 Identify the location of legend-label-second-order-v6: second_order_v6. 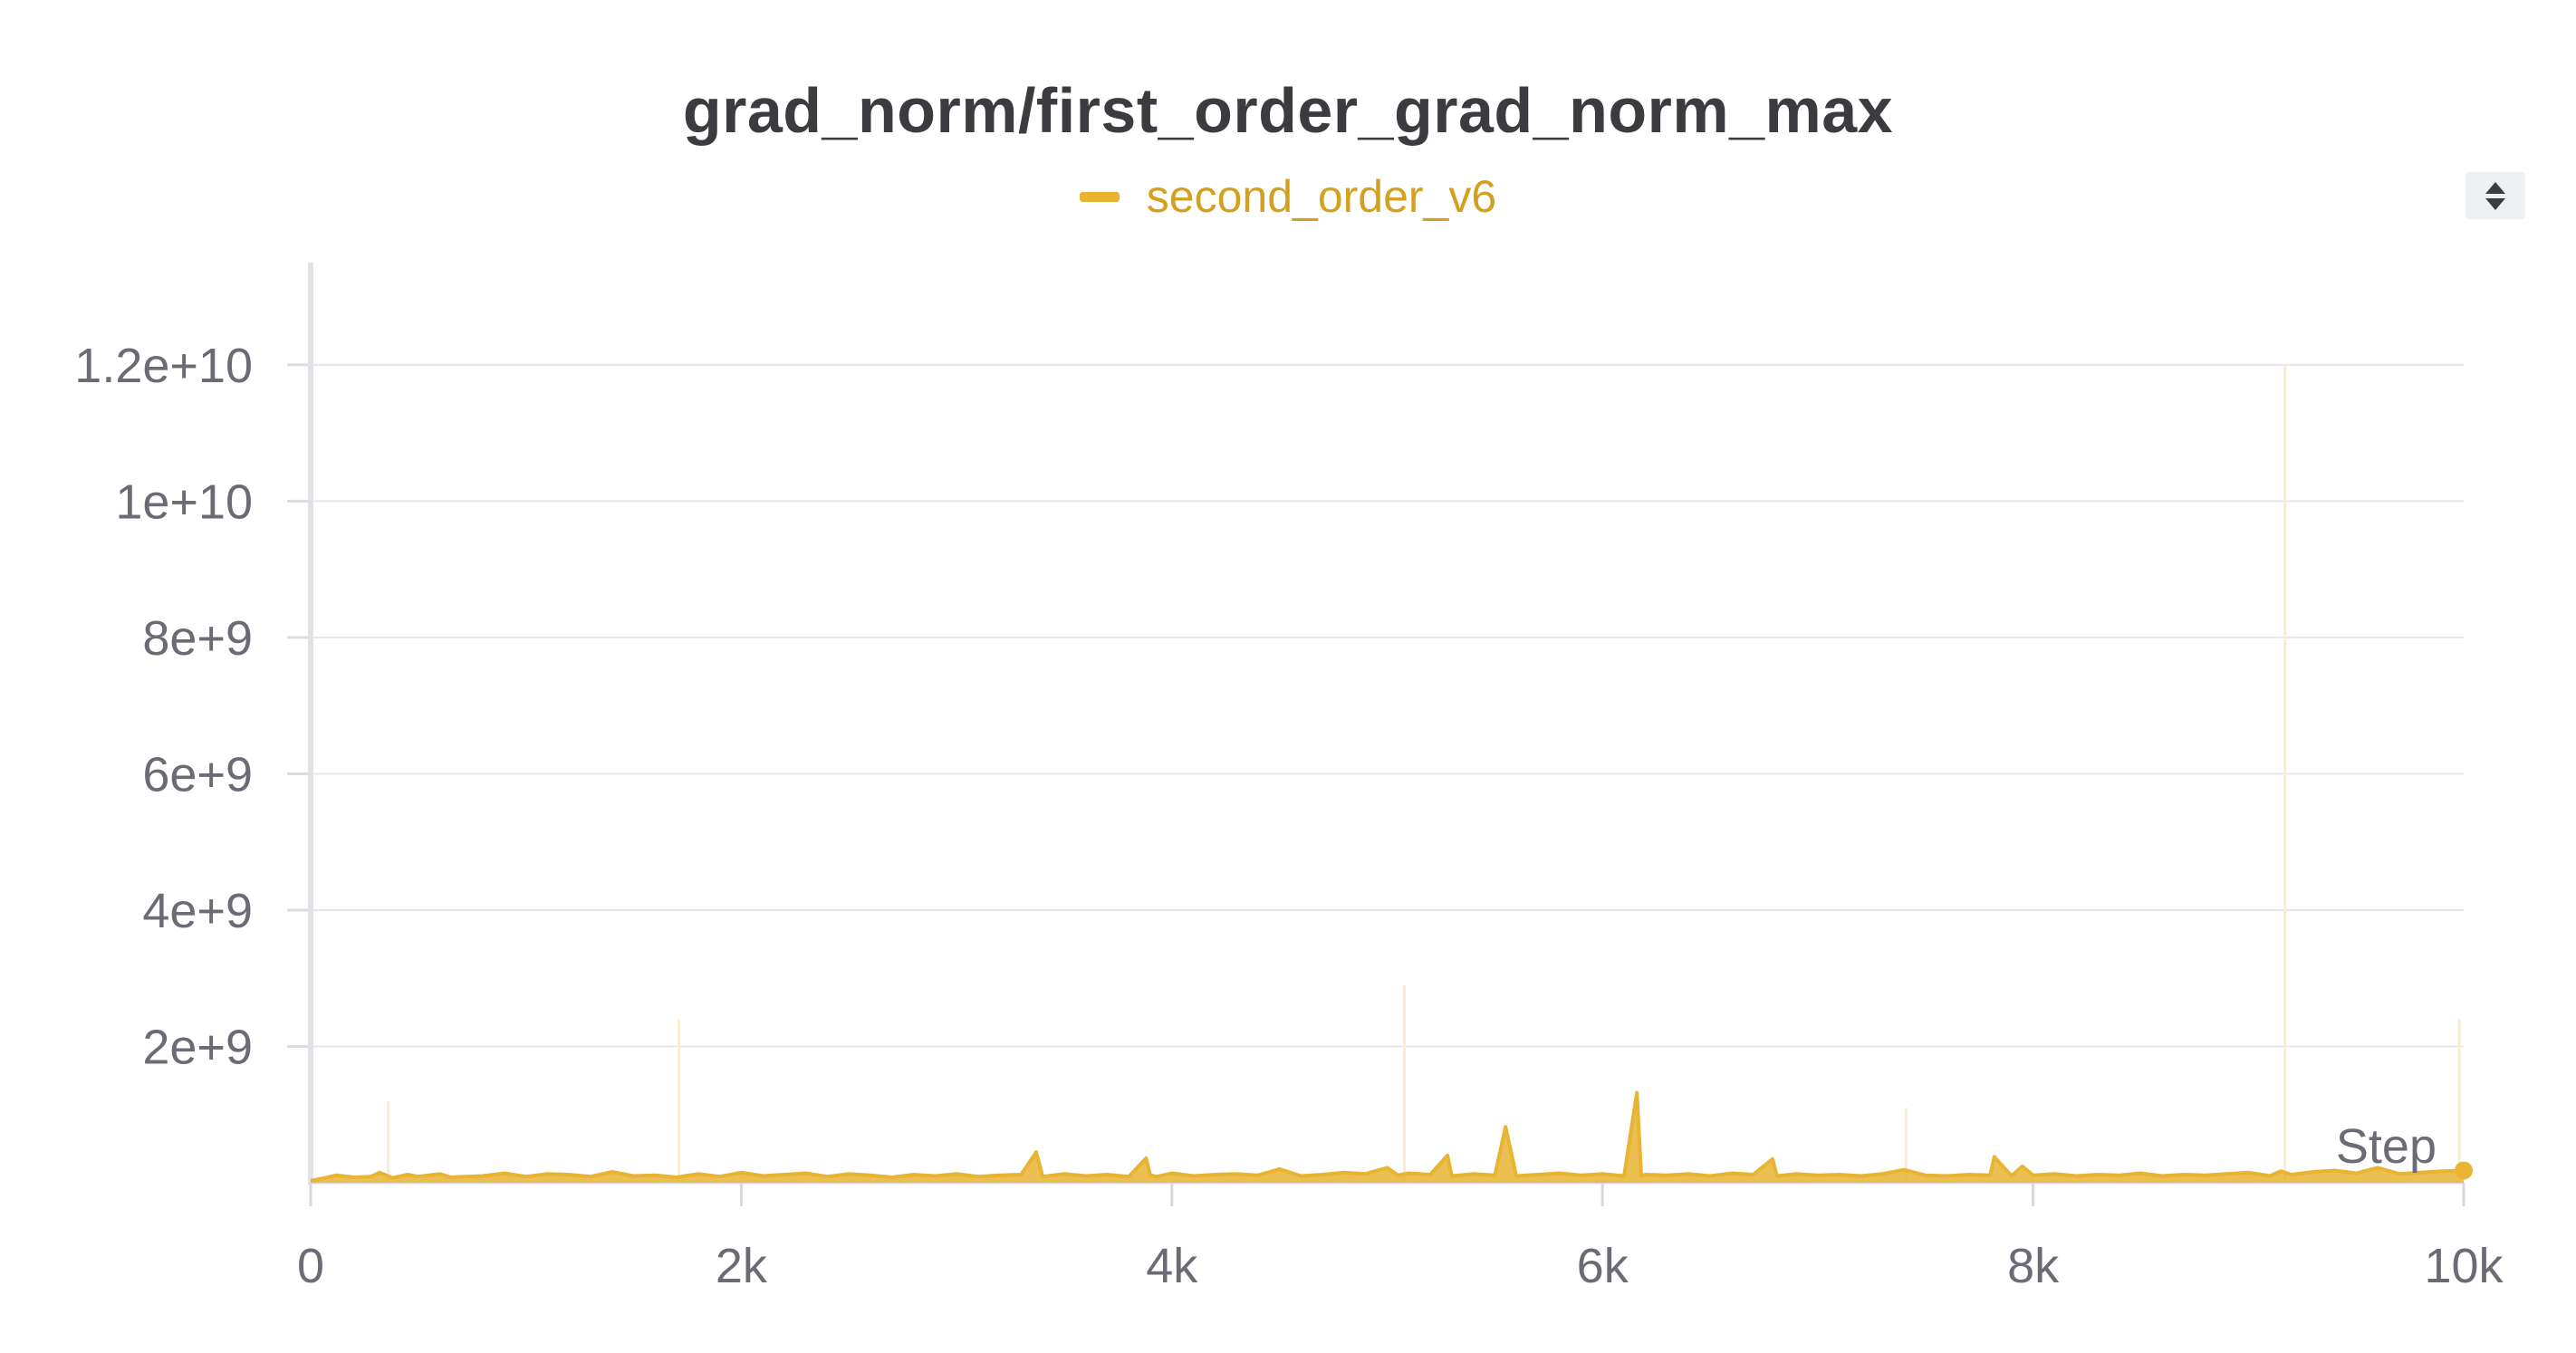
(1321, 197).